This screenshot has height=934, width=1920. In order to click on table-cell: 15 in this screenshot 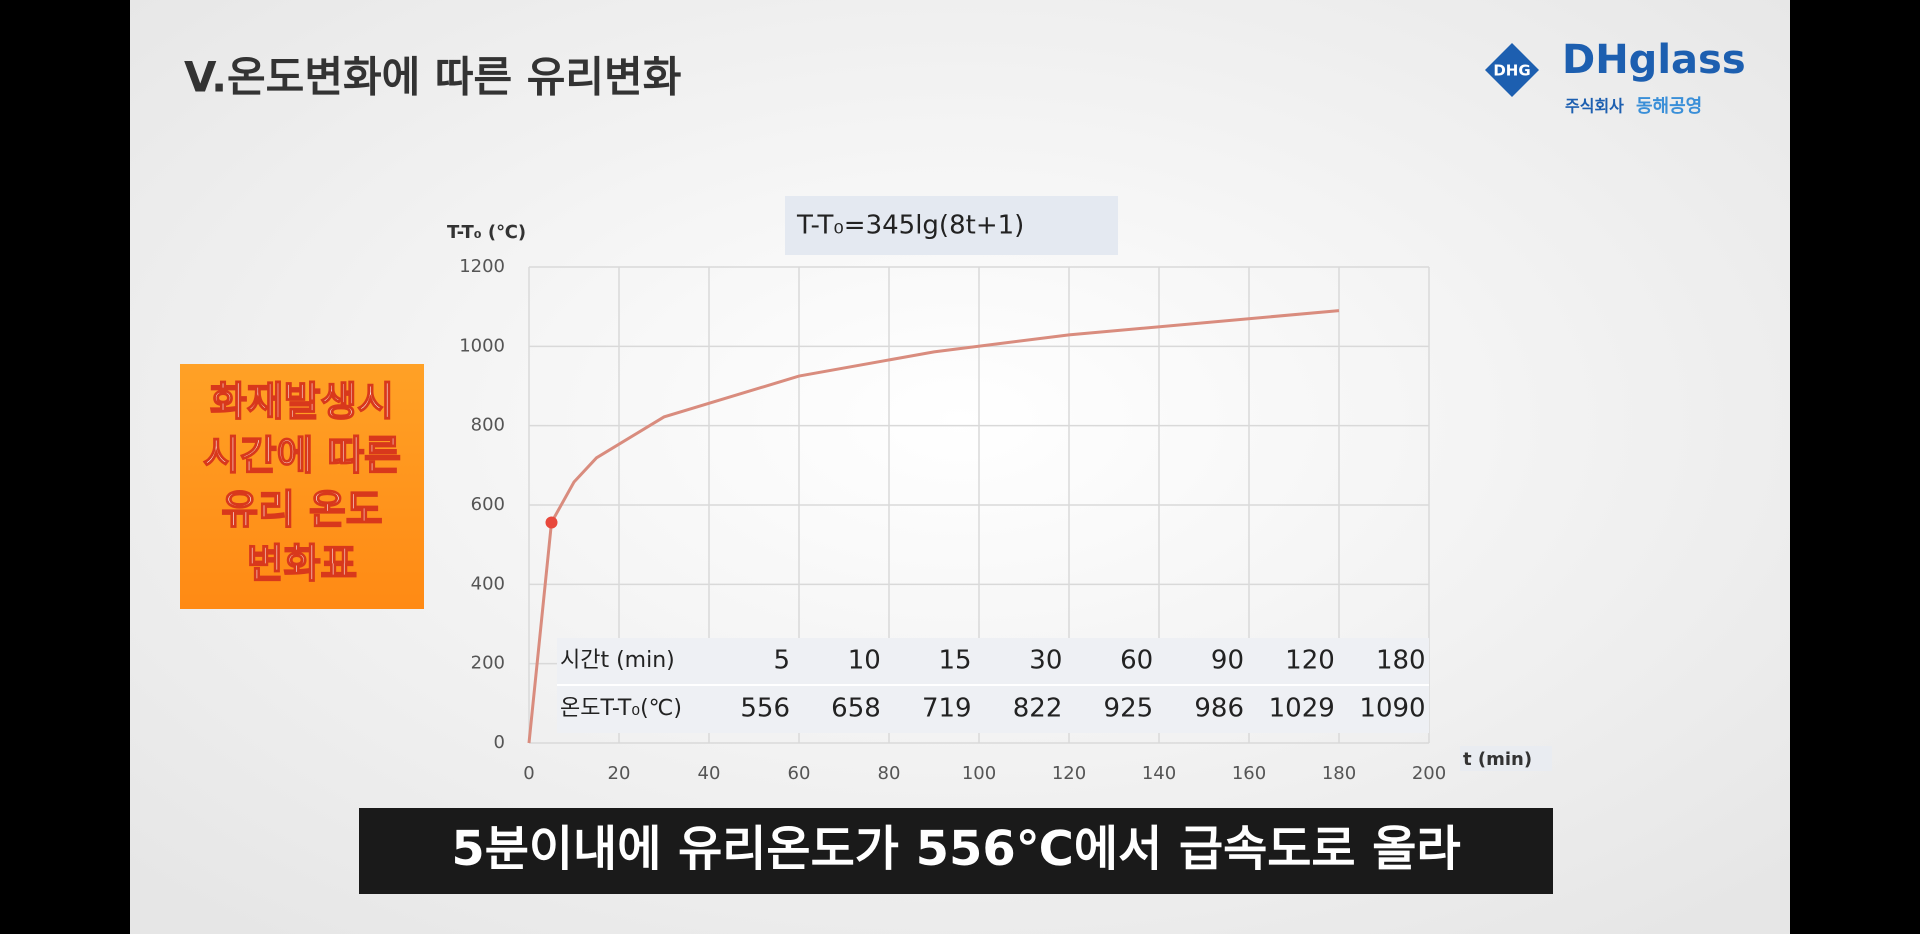, I will do `click(955, 661)`.